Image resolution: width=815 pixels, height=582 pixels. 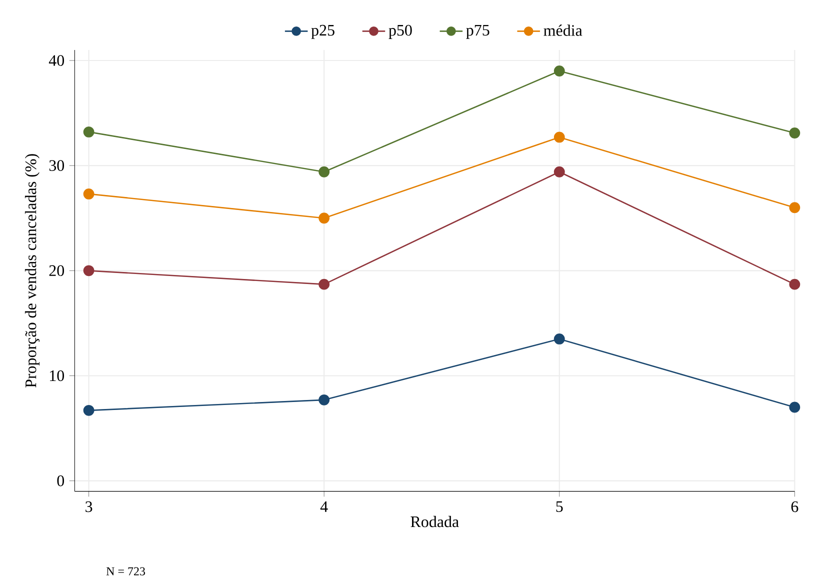 What do you see at coordinates (126, 571) in the screenshot?
I see `text: N = 723` at bounding box center [126, 571].